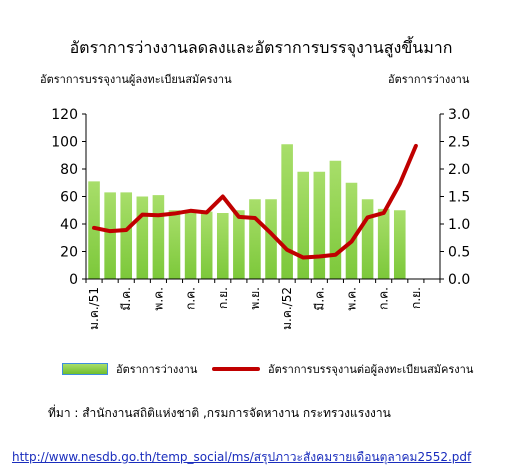 The height and width of the screenshot is (474, 522). Describe the element at coordinates (459, 280) in the screenshot. I see `right-tick-label: 0.0` at that location.